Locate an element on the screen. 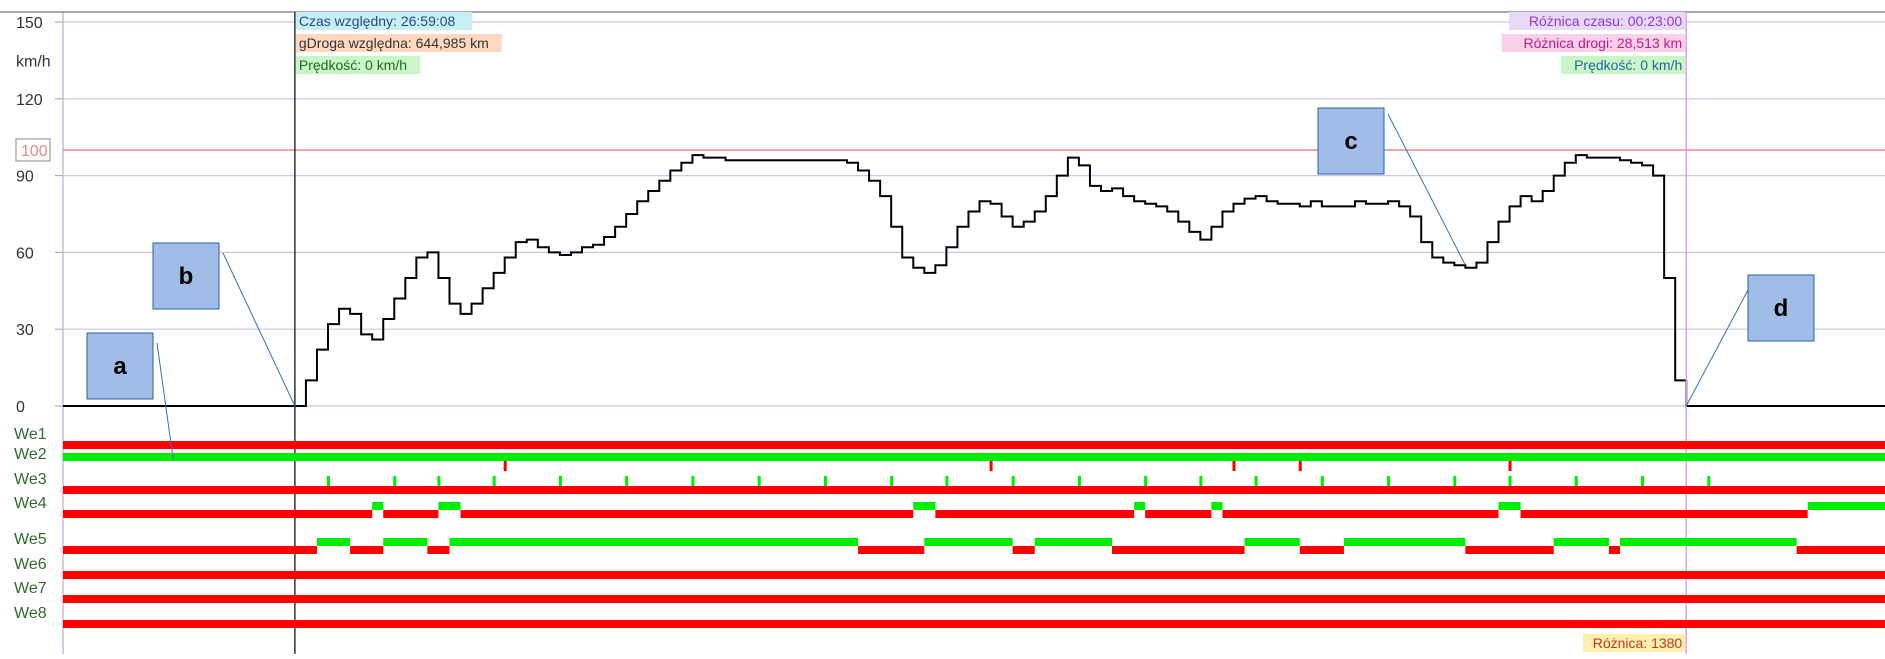 The height and width of the screenshot is (659, 1885). channel-label-We2: We2 is located at coordinates (30, 454).